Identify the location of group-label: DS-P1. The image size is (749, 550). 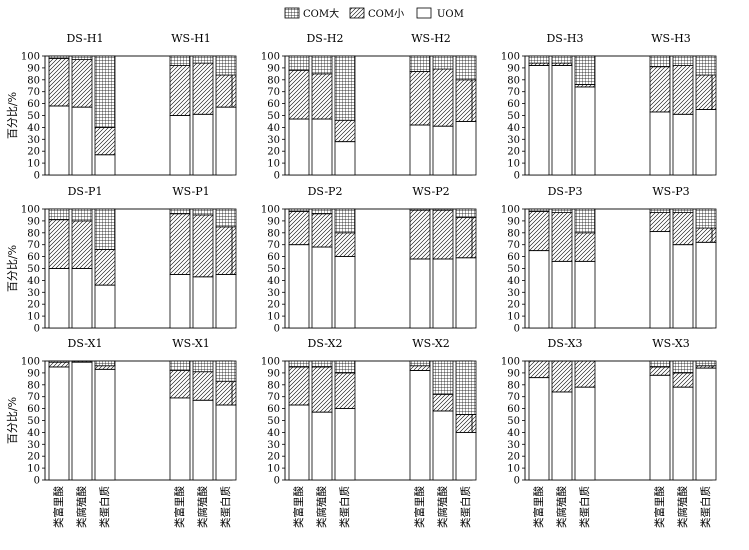
(85, 191).